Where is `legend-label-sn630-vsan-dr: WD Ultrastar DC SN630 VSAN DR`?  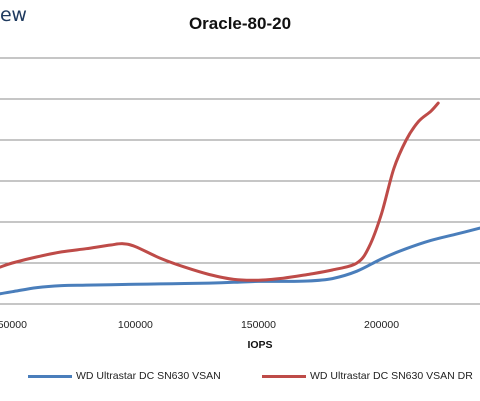 legend-label-sn630-vsan-dr: WD Ultrastar DC SN630 VSAN DR is located at coordinates (391, 376).